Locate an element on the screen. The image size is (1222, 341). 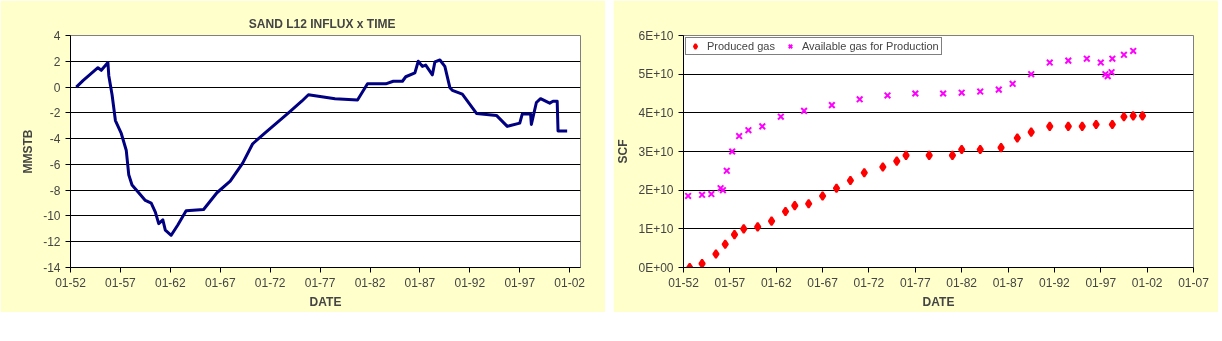
legend-label: Available gas for Production is located at coordinates (870, 46).